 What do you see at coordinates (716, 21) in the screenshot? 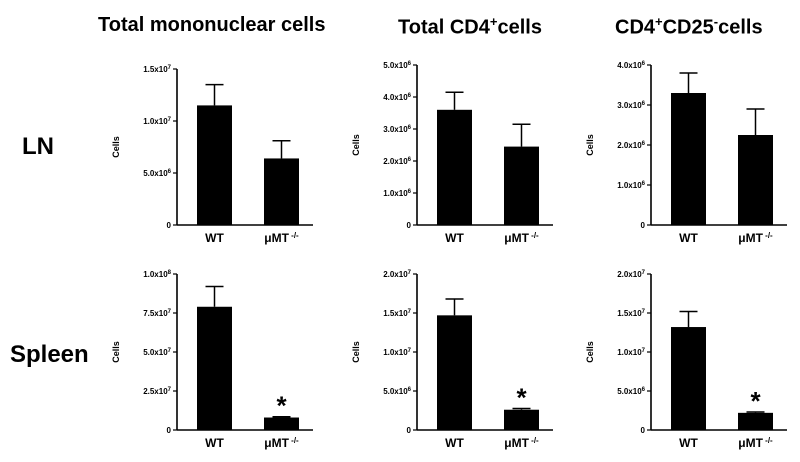
I see `column-title-sup2: -` at bounding box center [716, 21].